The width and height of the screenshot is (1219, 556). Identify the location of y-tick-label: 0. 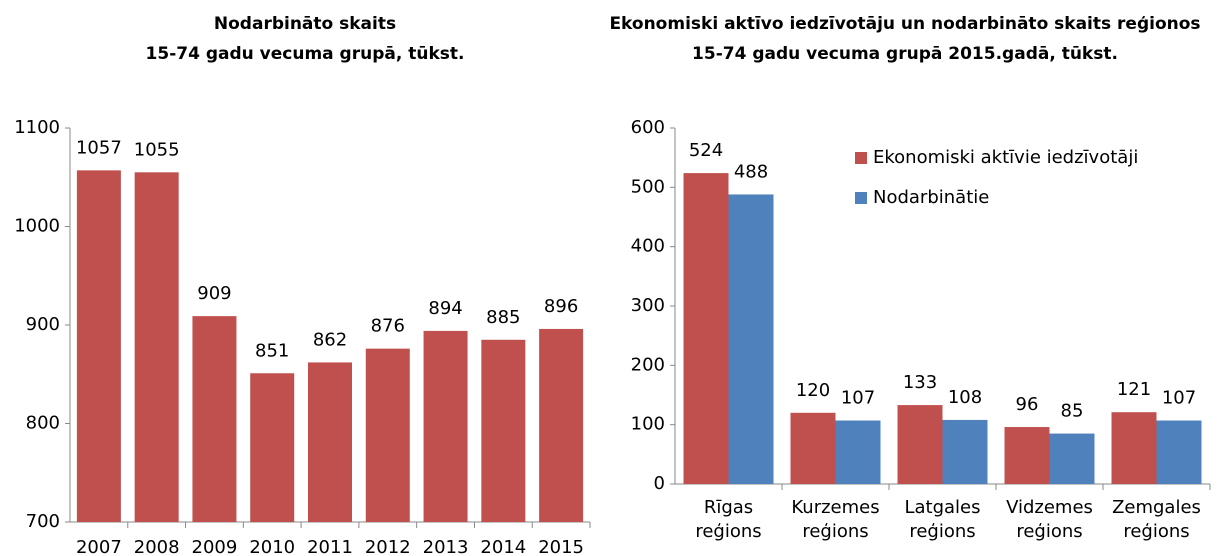
(659, 483).